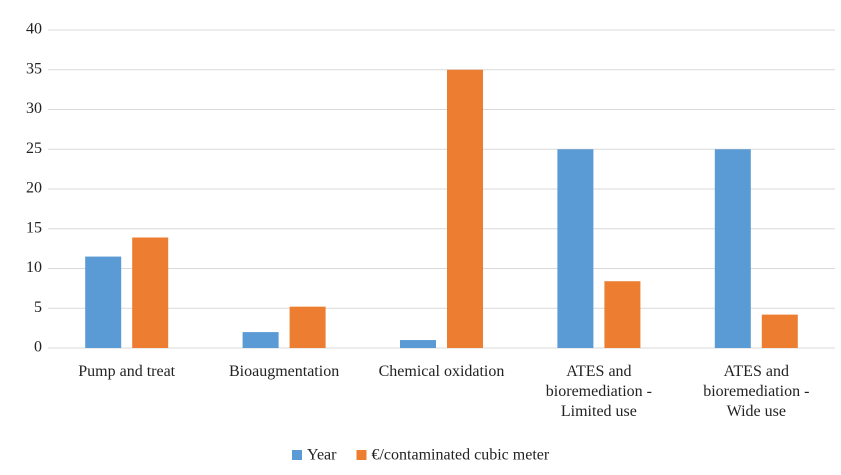 This screenshot has width=841, height=475. I want to click on y-tick-label: 25, so click(34, 148).